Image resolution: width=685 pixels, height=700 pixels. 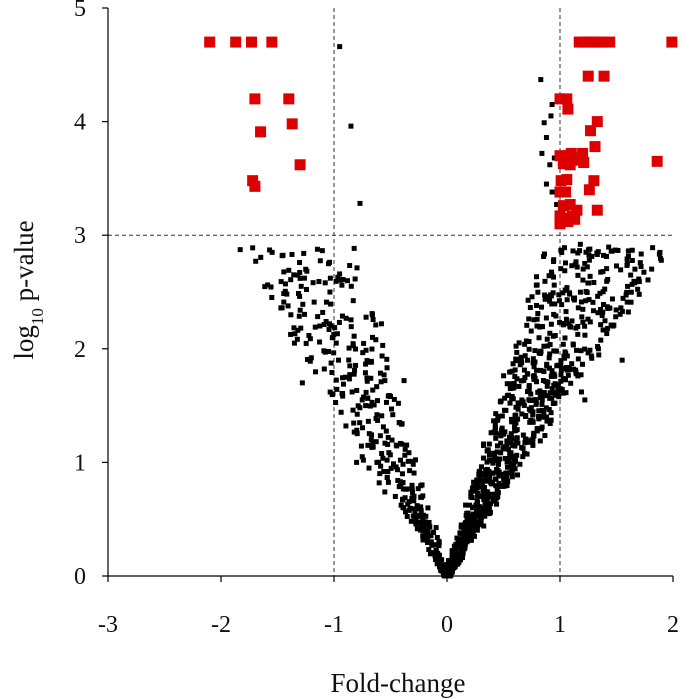 What do you see at coordinates (80, 236) in the screenshot?
I see `y-tick-label-3: 3` at bounding box center [80, 236].